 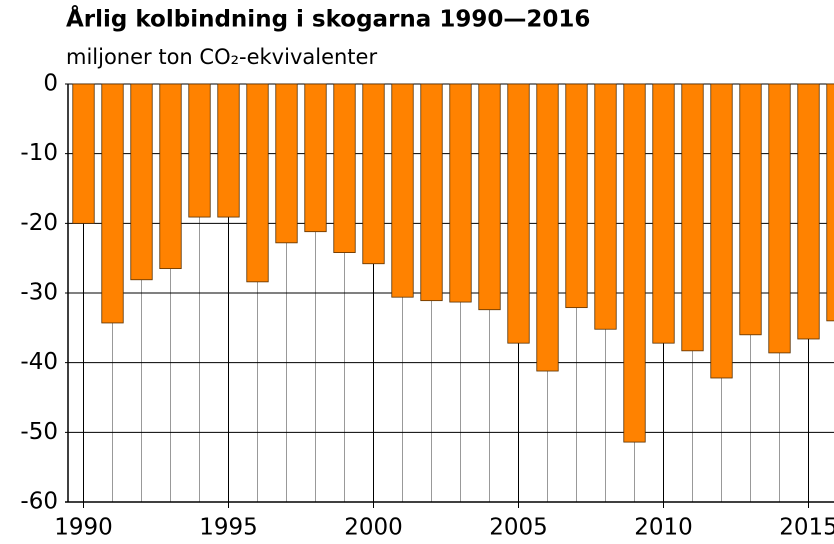 What do you see at coordinates (50, 84) in the screenshot?
I see `y-tick-label: 0` at bounding box center [50, 84].